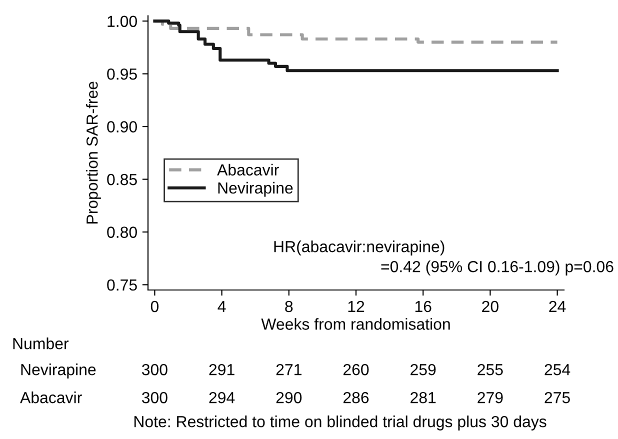 The width and height of the screenshot is (618, 439). What do you see at coordinates (122, 74) in the screenshot?
I see `y-tick-label: 0.95` at bounding box center [122, 74].